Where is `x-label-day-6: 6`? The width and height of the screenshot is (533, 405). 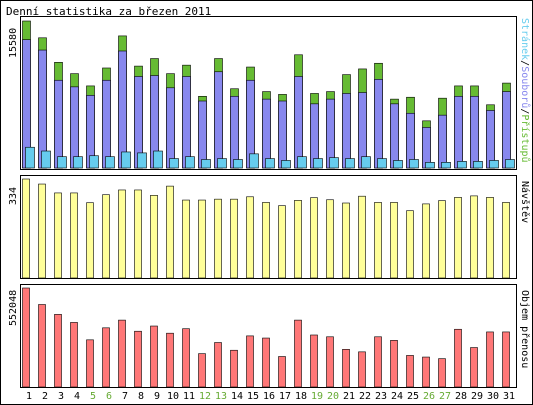 x-label-day-6: 6 is located at coordinates (109, 396).